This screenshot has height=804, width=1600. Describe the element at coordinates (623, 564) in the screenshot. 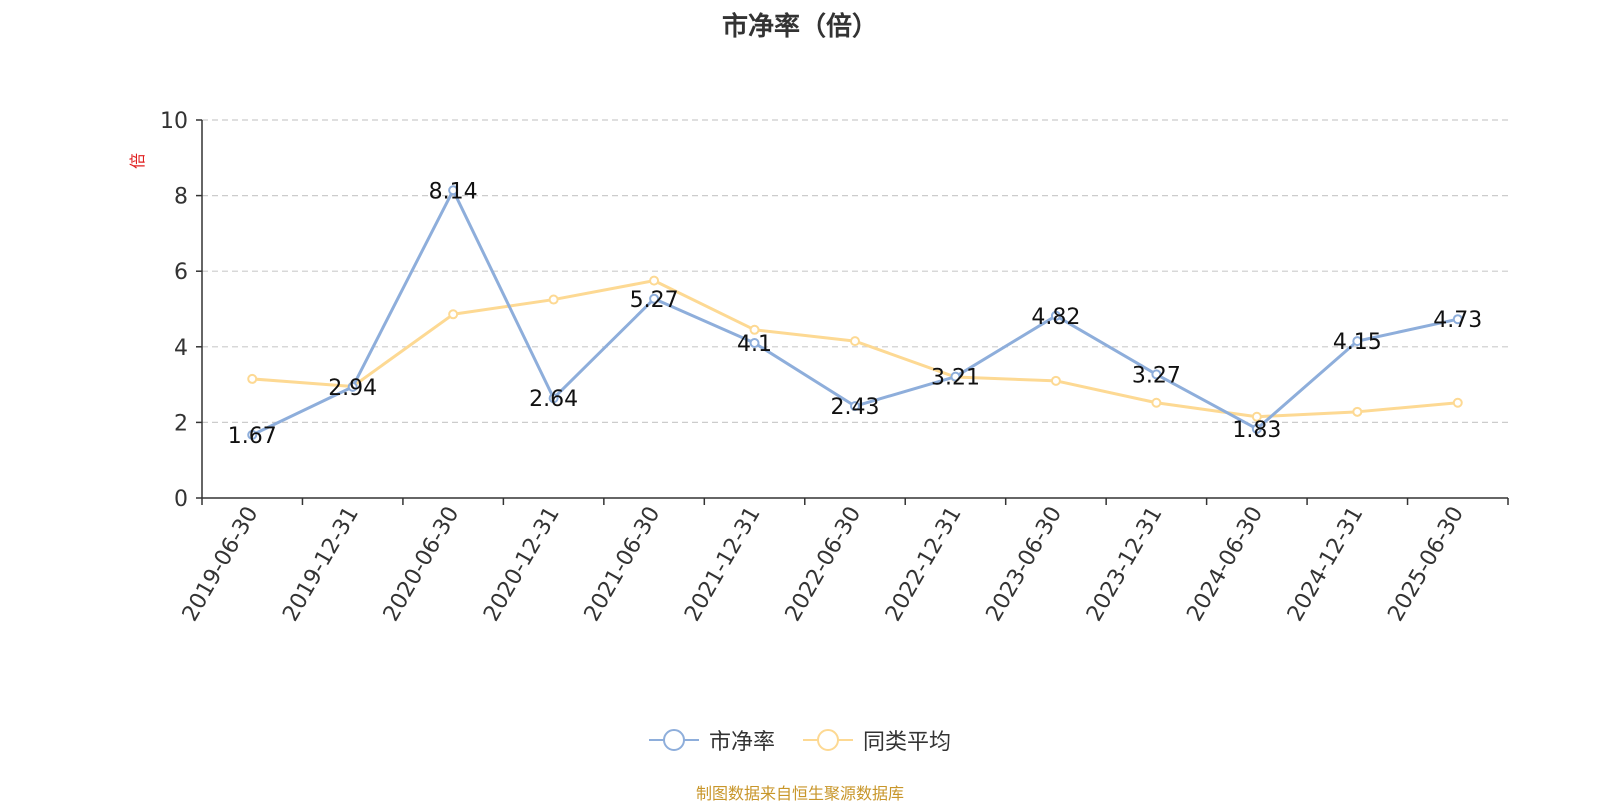

I see `x-tick-label: 2021-06-30` at that location.